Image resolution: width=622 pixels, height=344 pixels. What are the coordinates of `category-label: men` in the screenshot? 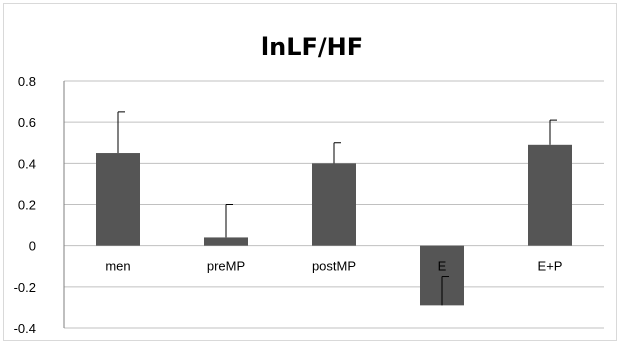 It's located at (117, 266).